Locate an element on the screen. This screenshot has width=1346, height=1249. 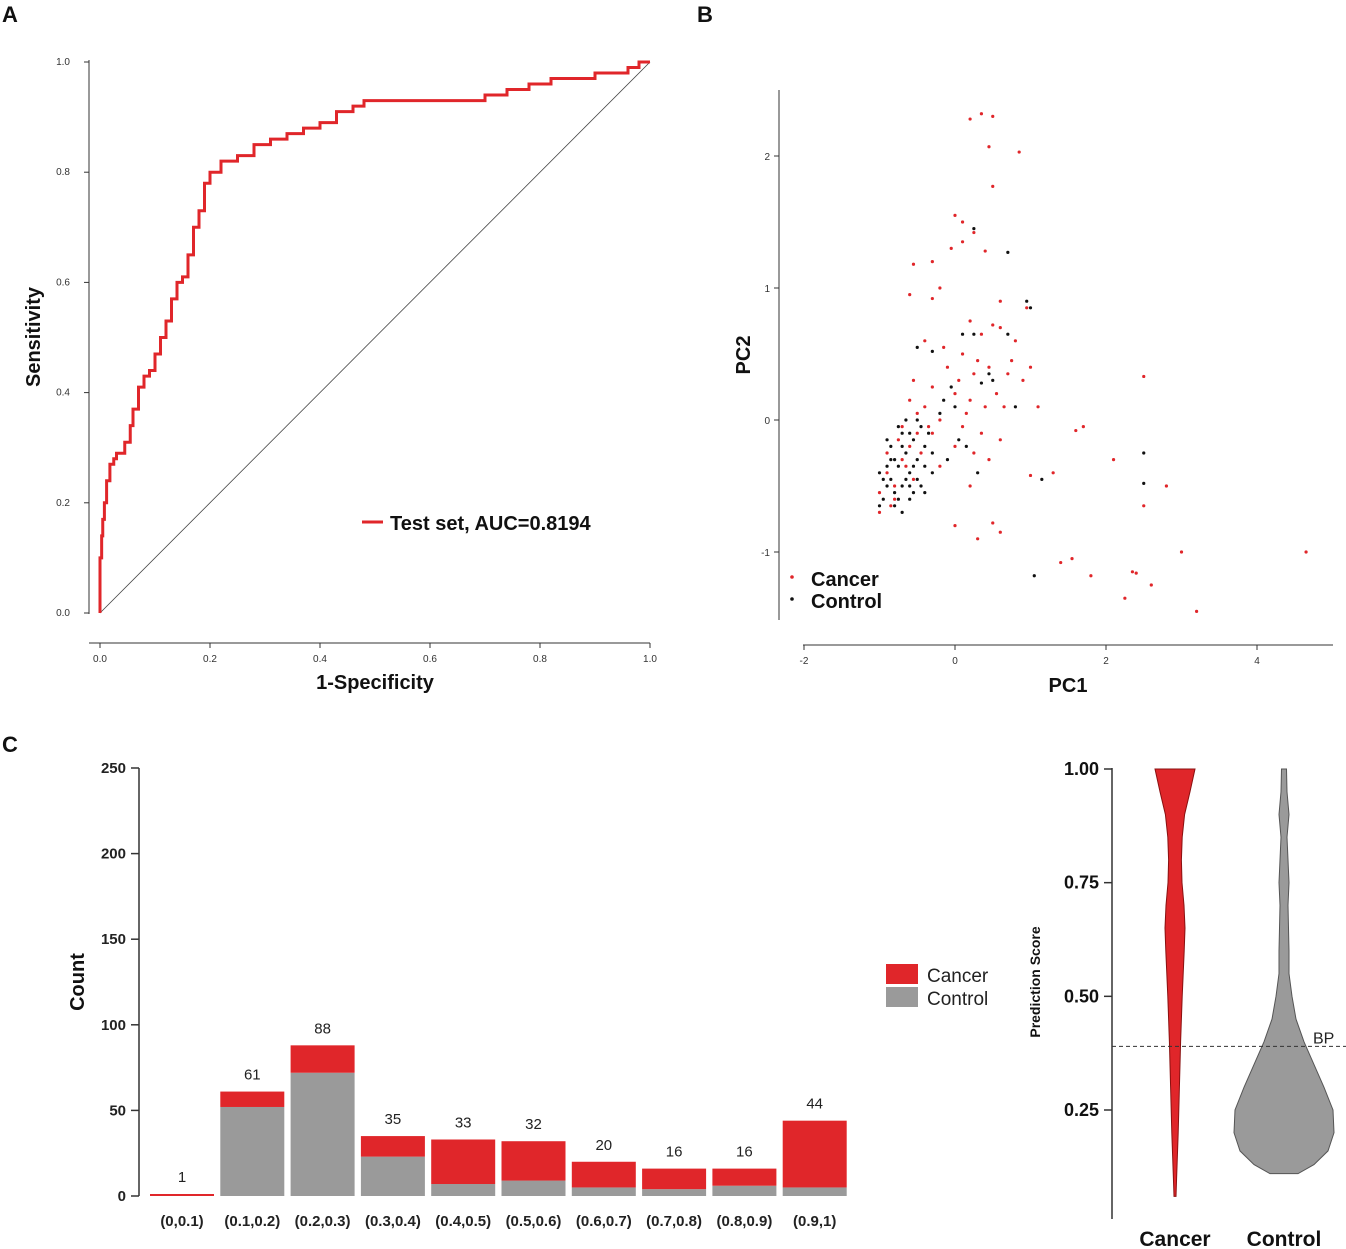
bar-category-label: (0.8,0.9) is located at coordinates (744, 1221).